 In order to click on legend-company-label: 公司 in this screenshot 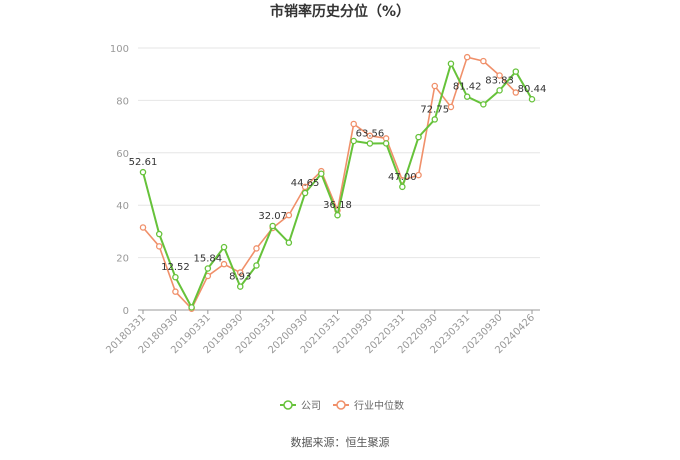, I will do `click(311, 406)`.